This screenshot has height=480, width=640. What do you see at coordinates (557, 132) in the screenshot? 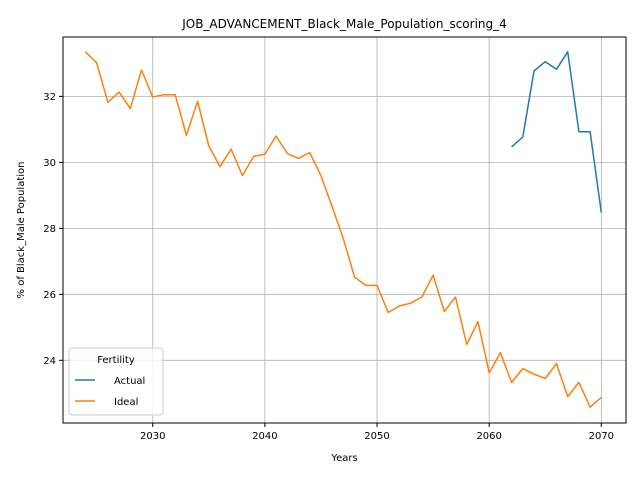
I see `series-line-actual` at bounding box center [557, 132].